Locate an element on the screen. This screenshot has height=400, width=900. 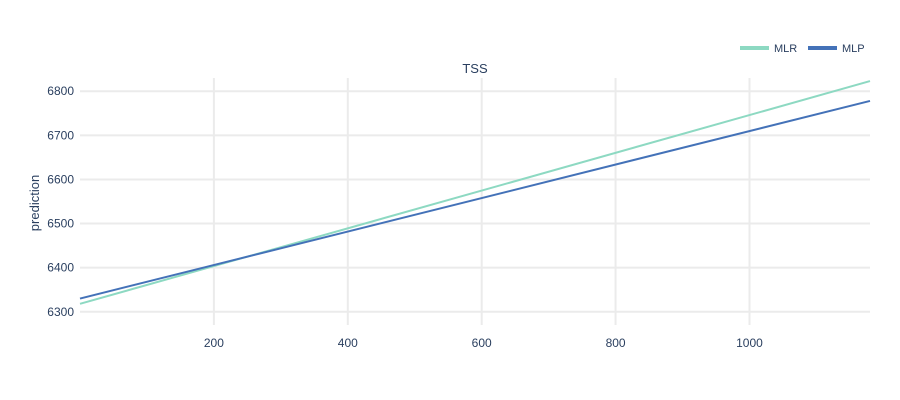
x-axis-ticks: 200 400 600 800 1000 is located at coordinates (483, 343).